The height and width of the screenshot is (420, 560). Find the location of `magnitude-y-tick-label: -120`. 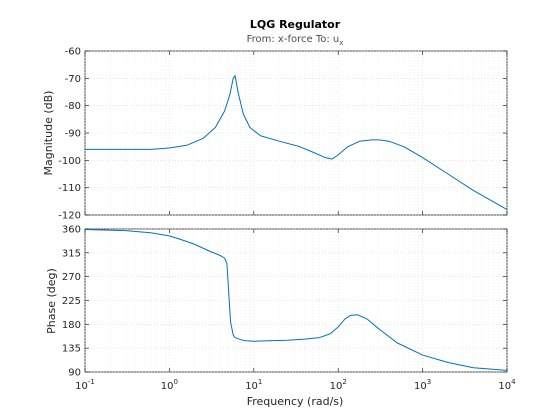

magnitude-y-tick-label: -120 is located at coordinates (69, 216).